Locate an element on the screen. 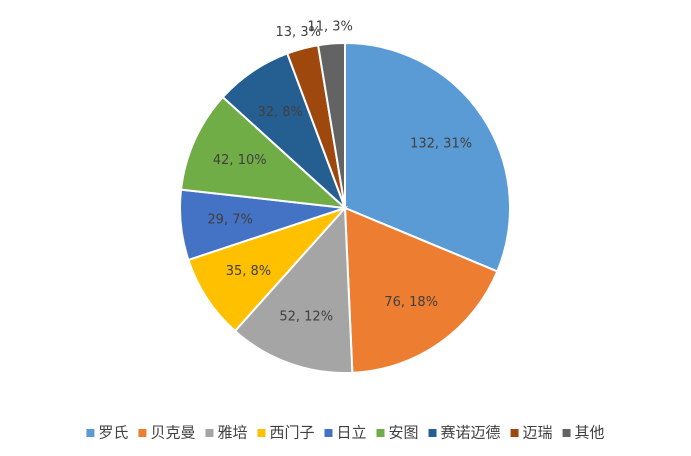  legend-label: 安图 is located at coordinates (404, 433).